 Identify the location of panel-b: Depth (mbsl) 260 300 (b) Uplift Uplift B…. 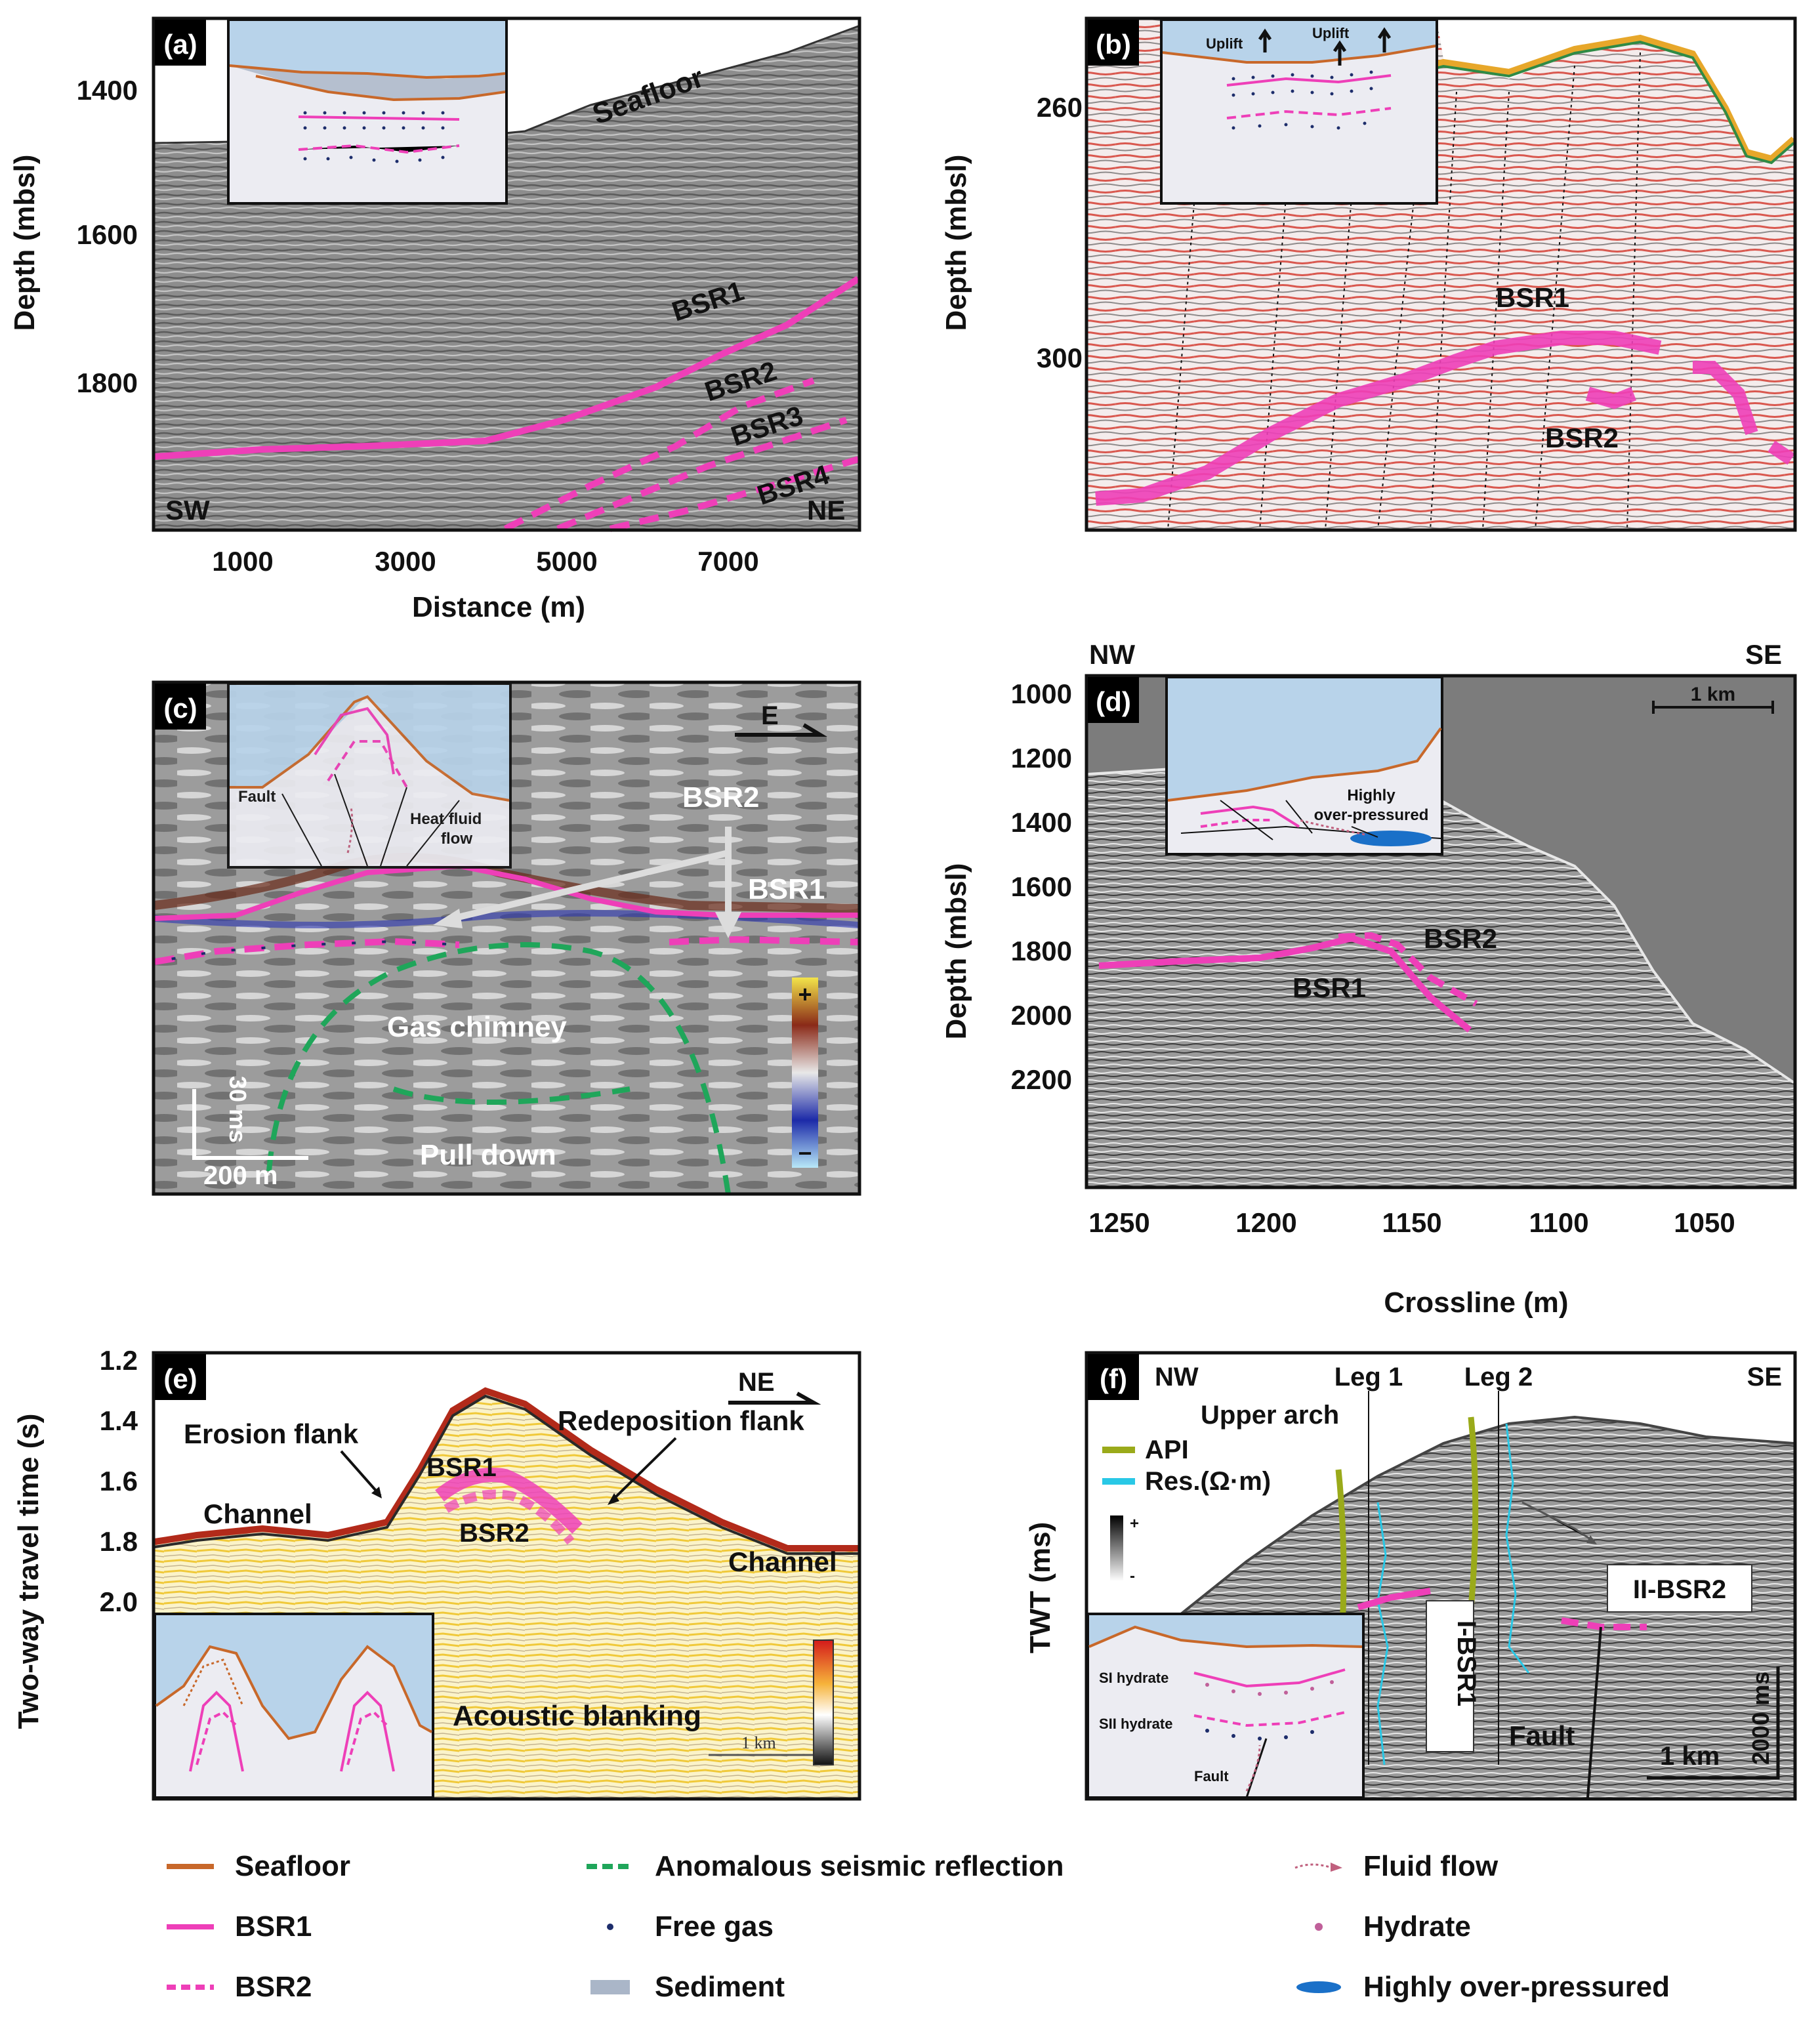
(1368, 274).